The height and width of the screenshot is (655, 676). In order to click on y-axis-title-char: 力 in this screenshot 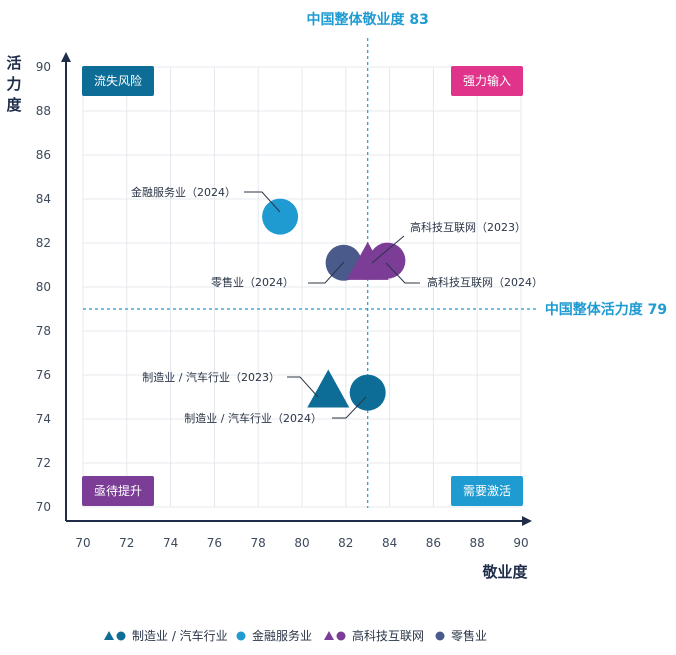, I will do `click(13, 84)`.